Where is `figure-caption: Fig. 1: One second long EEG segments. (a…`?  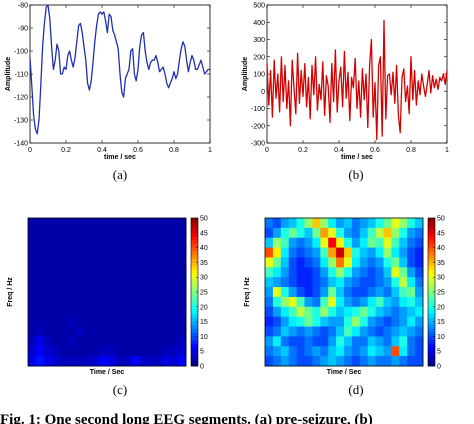 figure-caption: Fig. 1: One second long EEG segments. (a… is located at coordinates (186, 418).